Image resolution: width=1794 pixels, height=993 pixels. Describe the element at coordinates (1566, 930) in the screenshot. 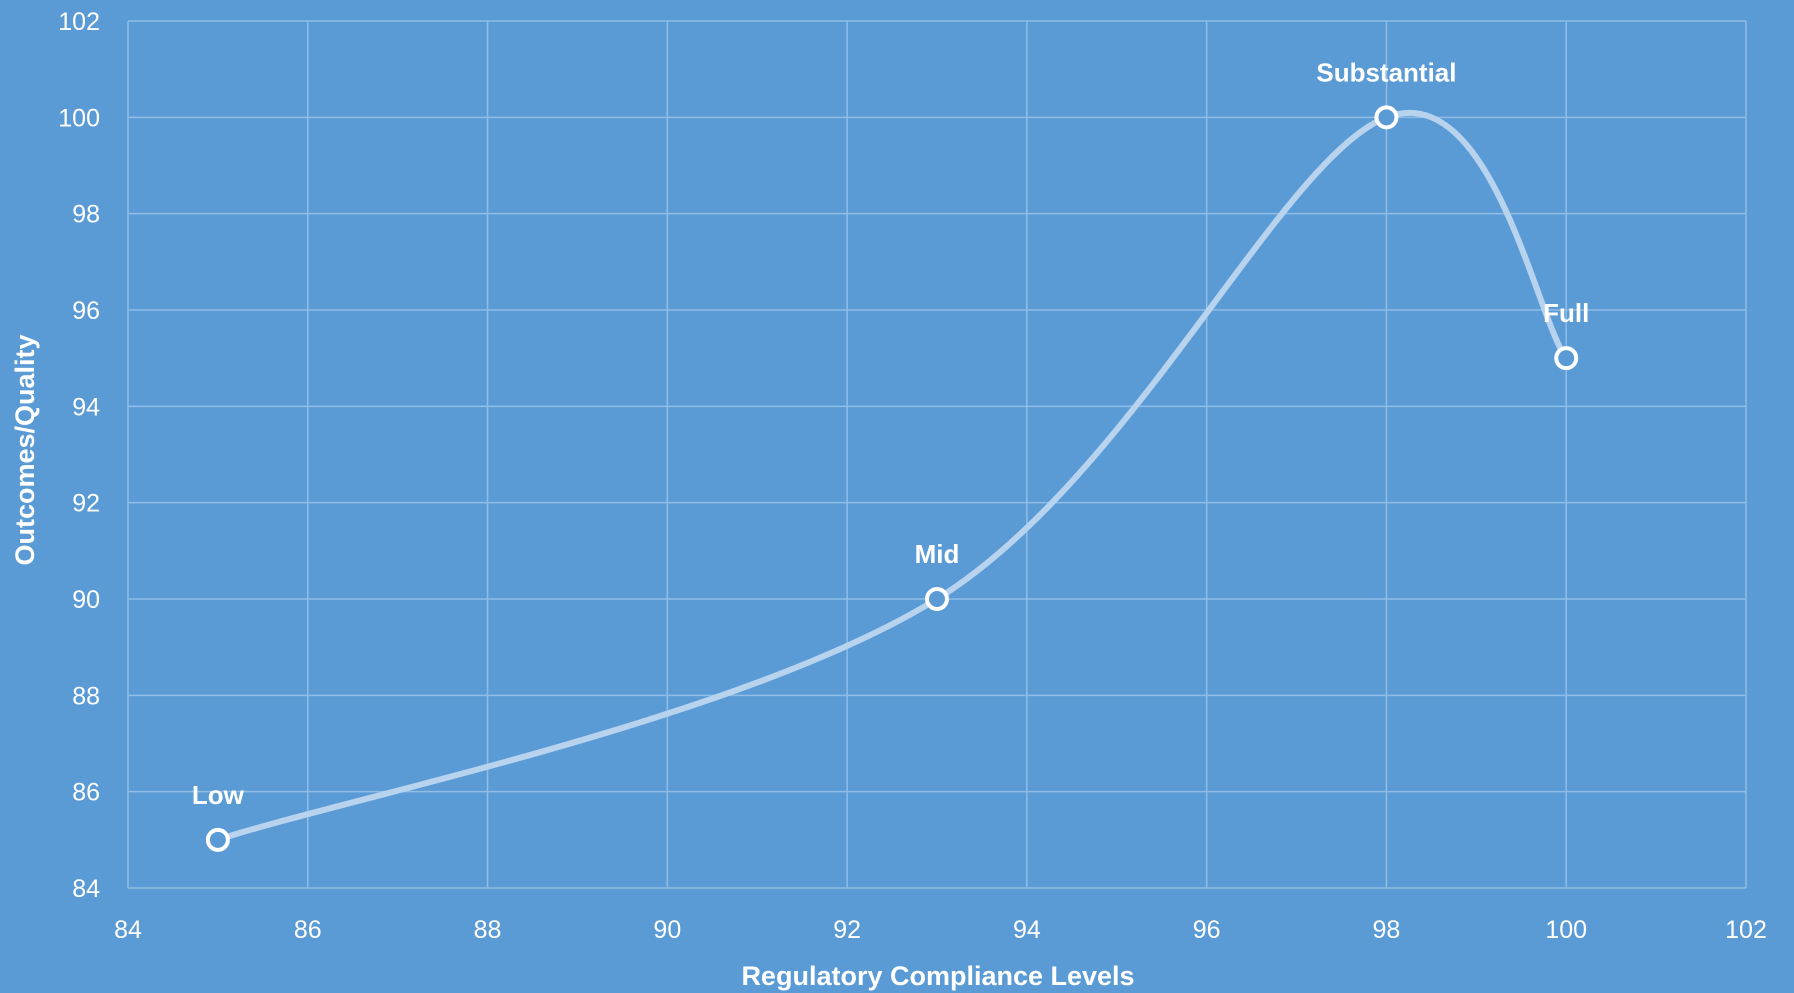

I see `x-tick-label: 100` at that location.